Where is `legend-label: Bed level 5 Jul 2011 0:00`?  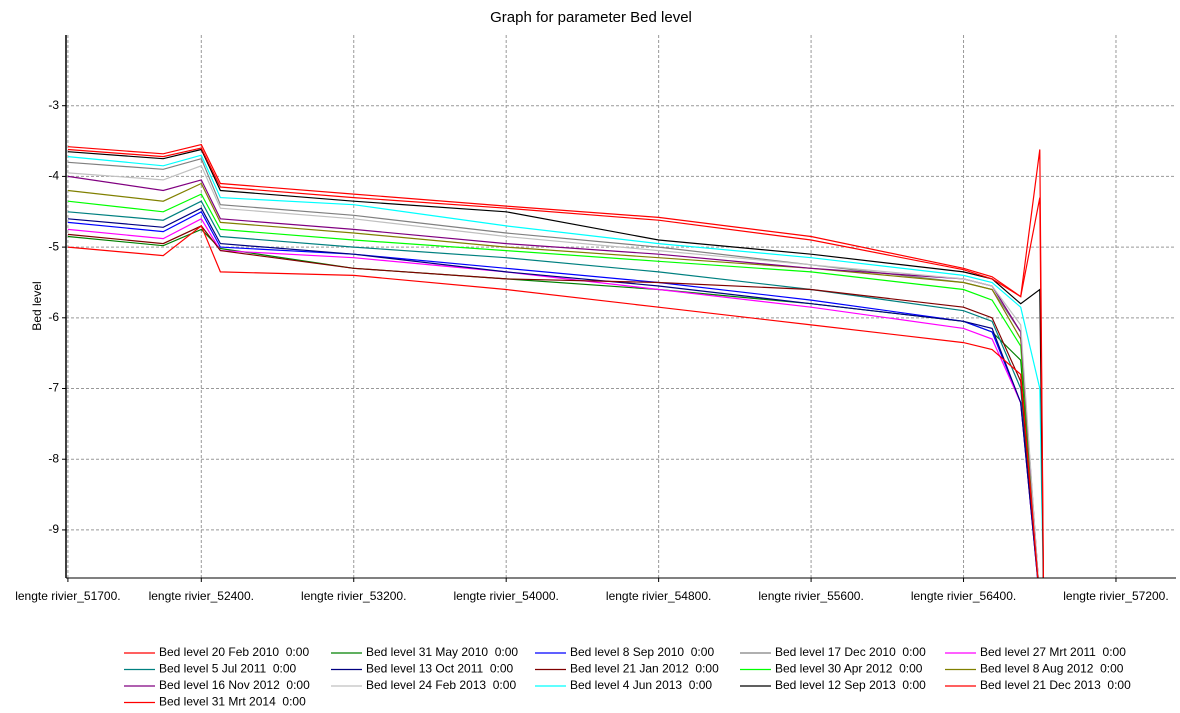 legend-label: Bed level 5 Jul 2011 0:00 is located at coordinates (228, 669).